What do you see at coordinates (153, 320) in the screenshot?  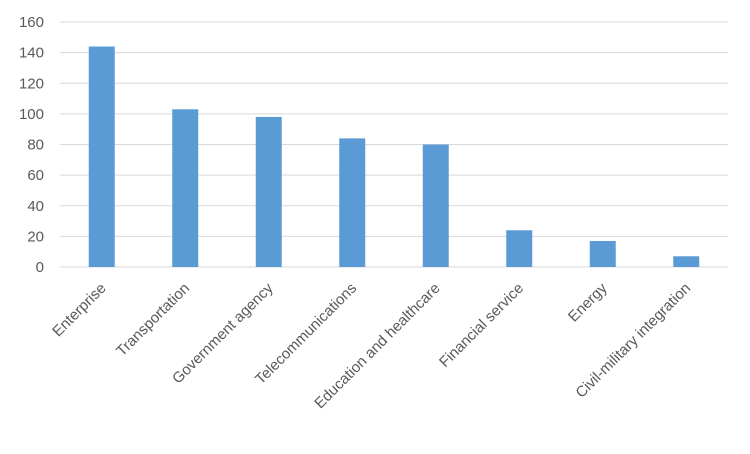 I see `x-tick-label: Transportation` at bounding box center [153, 320].